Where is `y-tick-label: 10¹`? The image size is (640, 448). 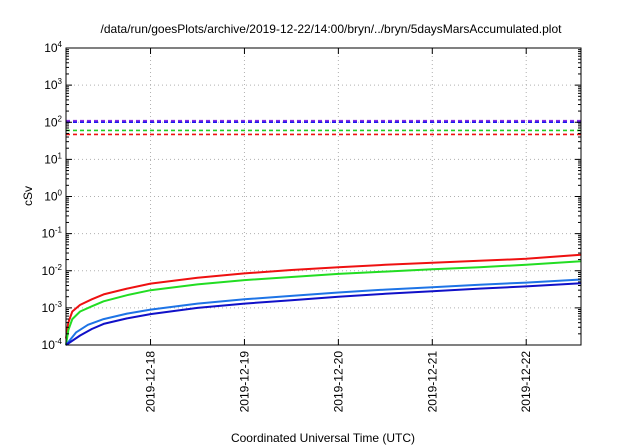 y-tick-label: 10¹ is located at coordinates (53, 158).